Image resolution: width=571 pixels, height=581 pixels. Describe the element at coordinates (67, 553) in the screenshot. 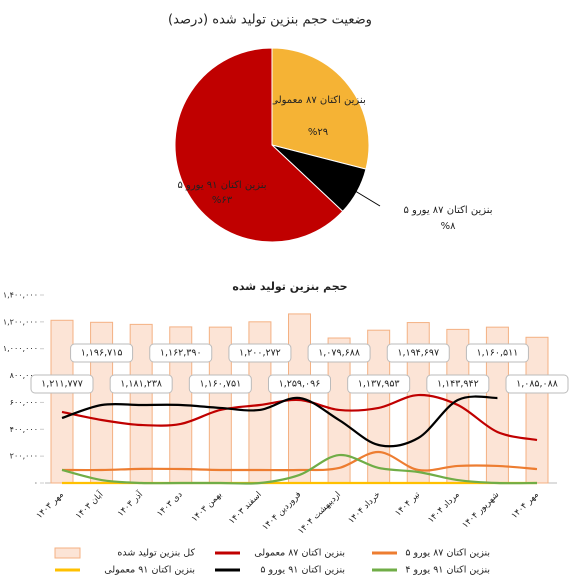

I see `legend-swatch` at that location.